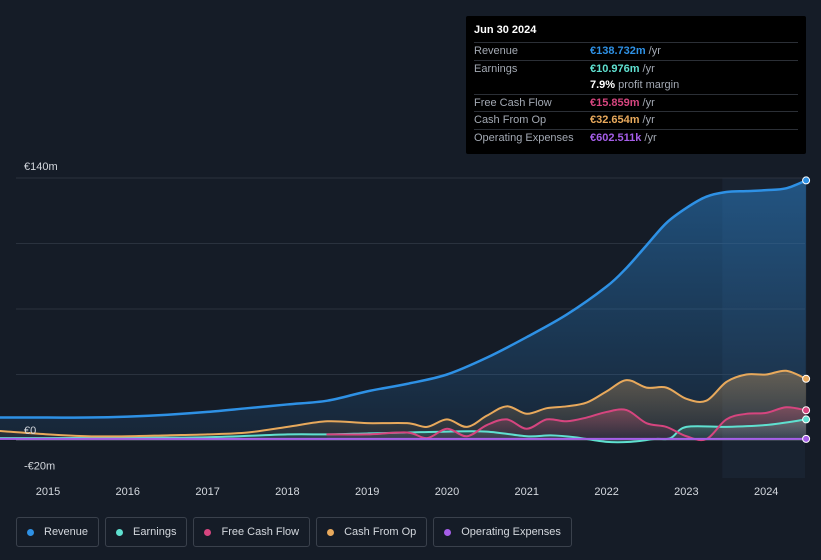 The width and height of the screenshot is (821, 560). I want to click on revenue-end-marker, so click(806, 180).